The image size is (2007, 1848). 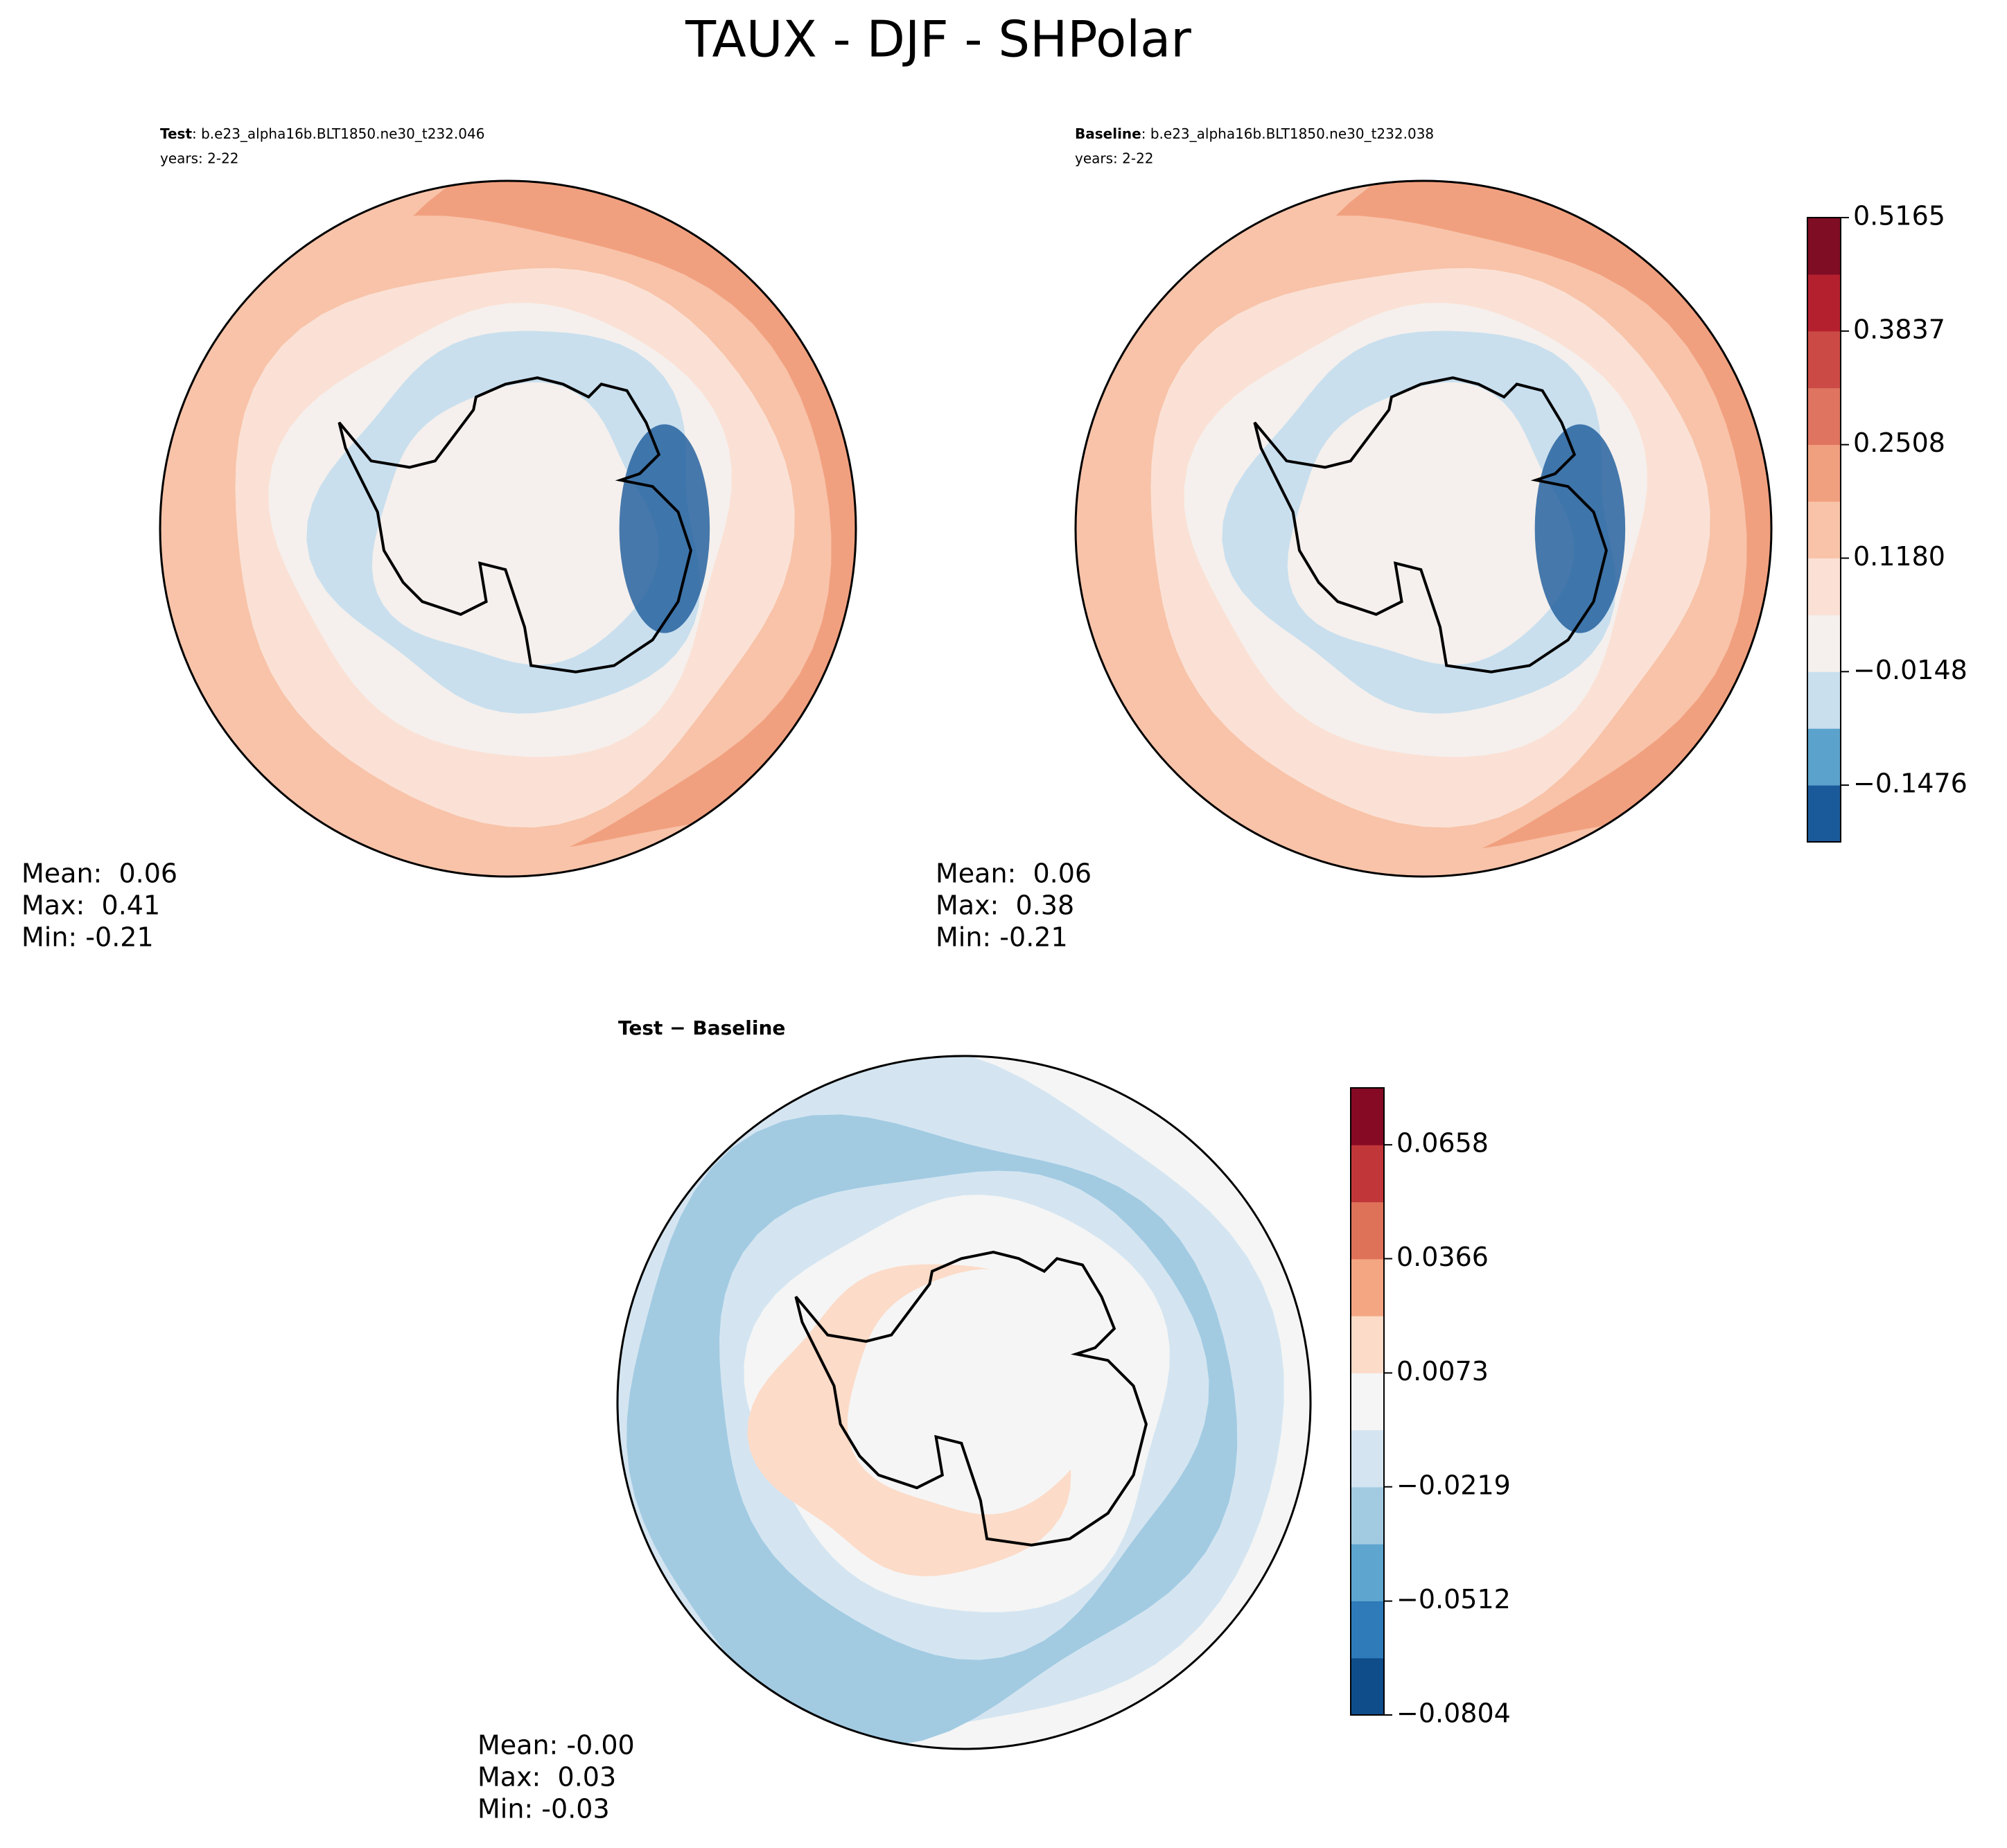 I want to click on panel-label: Baseline, so click(x=1108, y=133).